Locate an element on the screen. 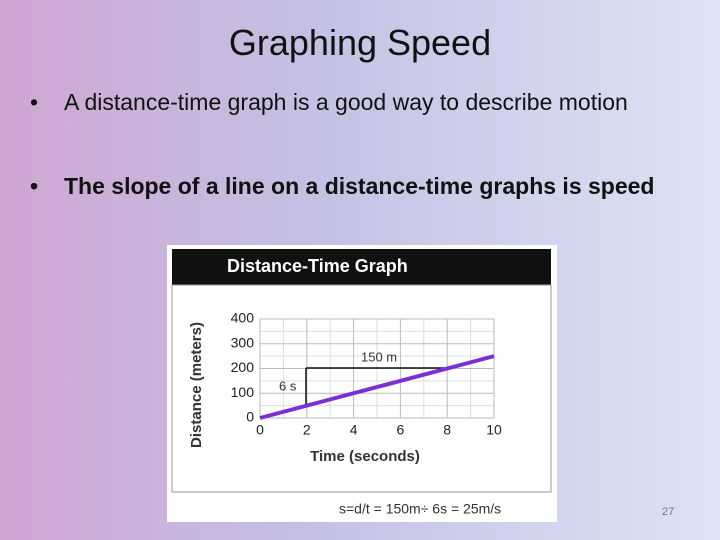 The width and height of the screenshot is (720, 540). chart-title: Distance-Time Graph is located at coordinates (317, 266).